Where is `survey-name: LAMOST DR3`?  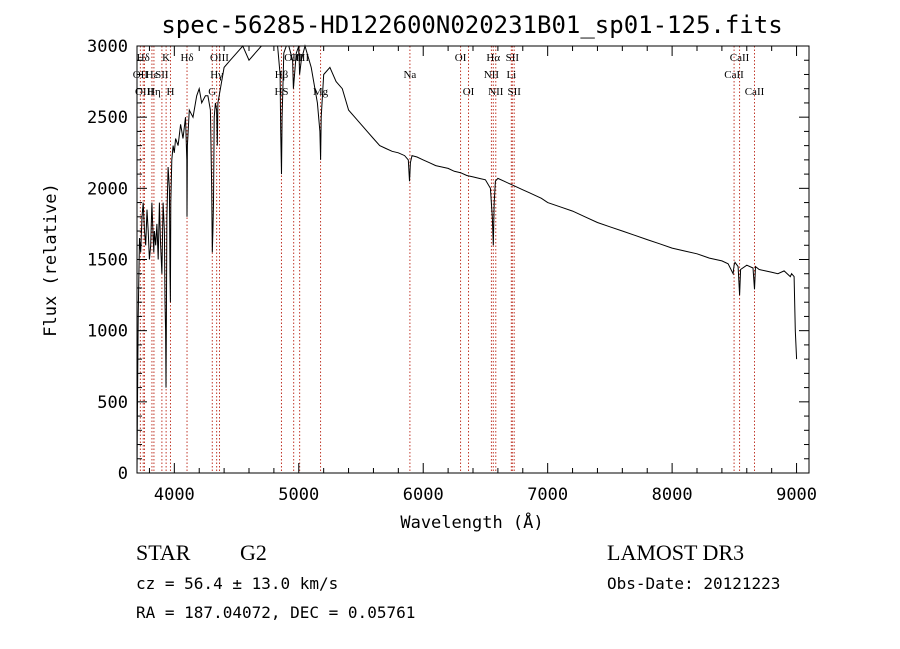
survey-name: LAMOST DR3 is located at coordinates (676, 552).